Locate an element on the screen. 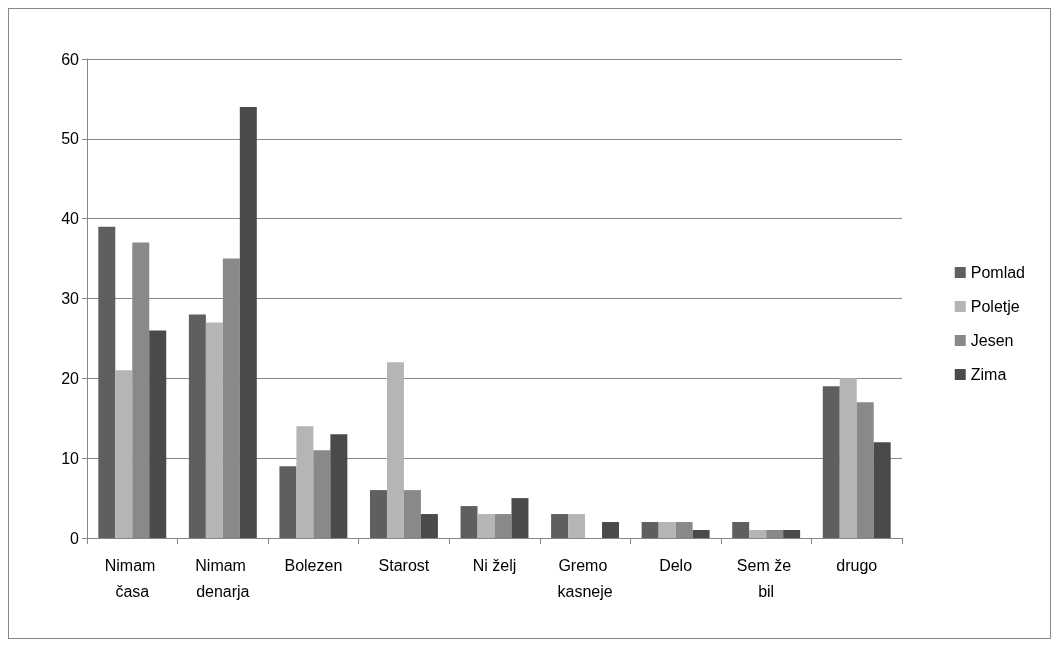 The image size is (1063, 651). x-tick-label: drugo is located at coordinates (857, 565).